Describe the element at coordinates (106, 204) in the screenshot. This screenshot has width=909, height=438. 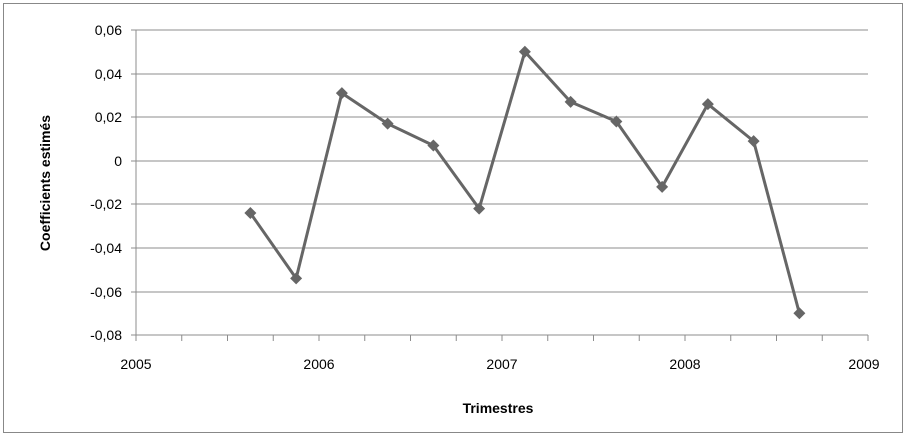
I see `y-tick-label: -0,02` at that location.